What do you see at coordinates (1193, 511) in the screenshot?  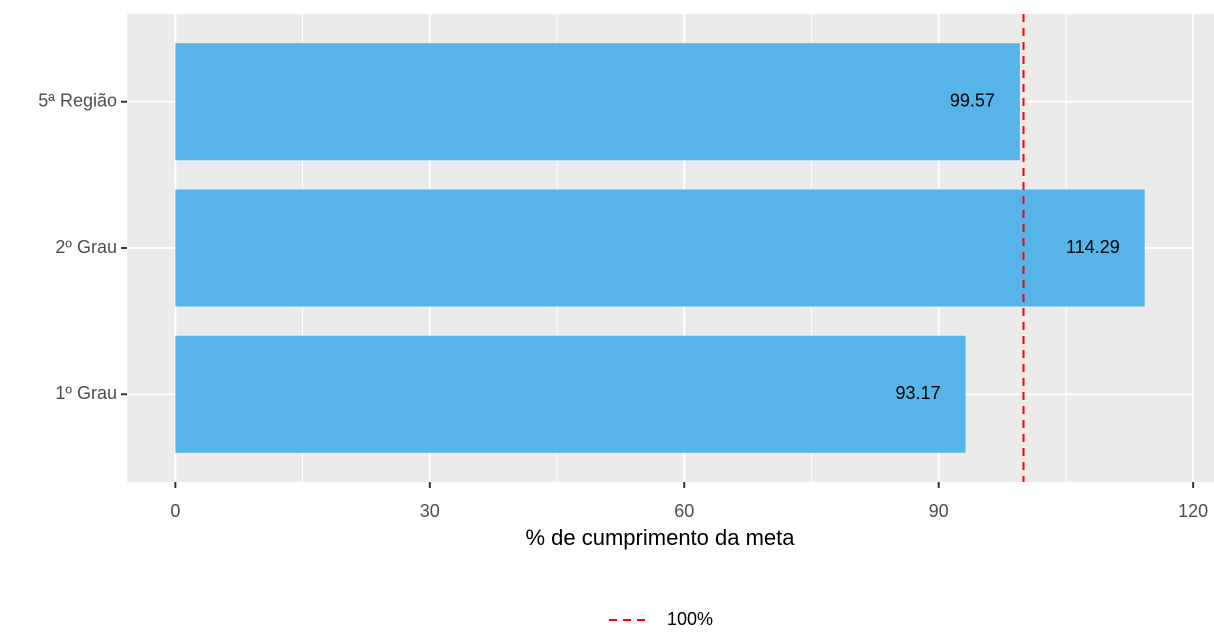 I see `x-tick-label: 120` at bounding box center [1193, 511].